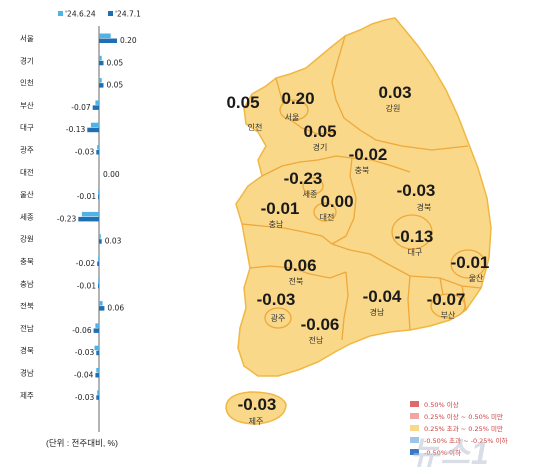 This screenshot has width=546, height=474. What do you see at coordinates (362, 170) in the screenshot?
I see `region-name: 충북` at bounding box center [362, 170].